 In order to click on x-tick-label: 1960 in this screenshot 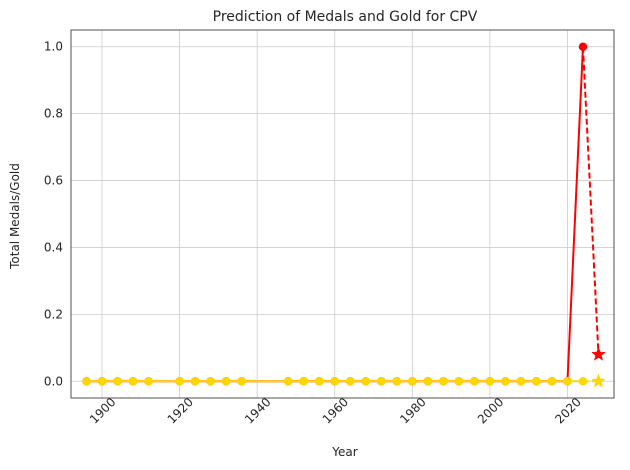, I will do `click(335, 410)`.